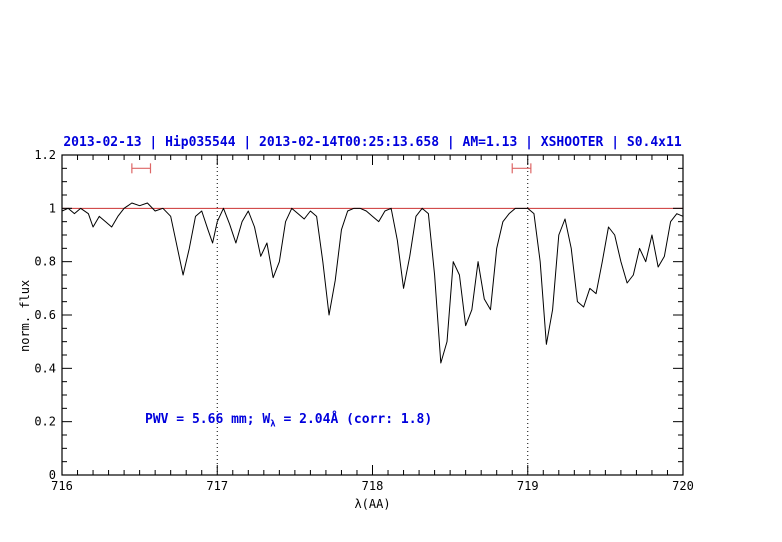  I want to click on y-tick-label: 0.6, so click(45, 315).